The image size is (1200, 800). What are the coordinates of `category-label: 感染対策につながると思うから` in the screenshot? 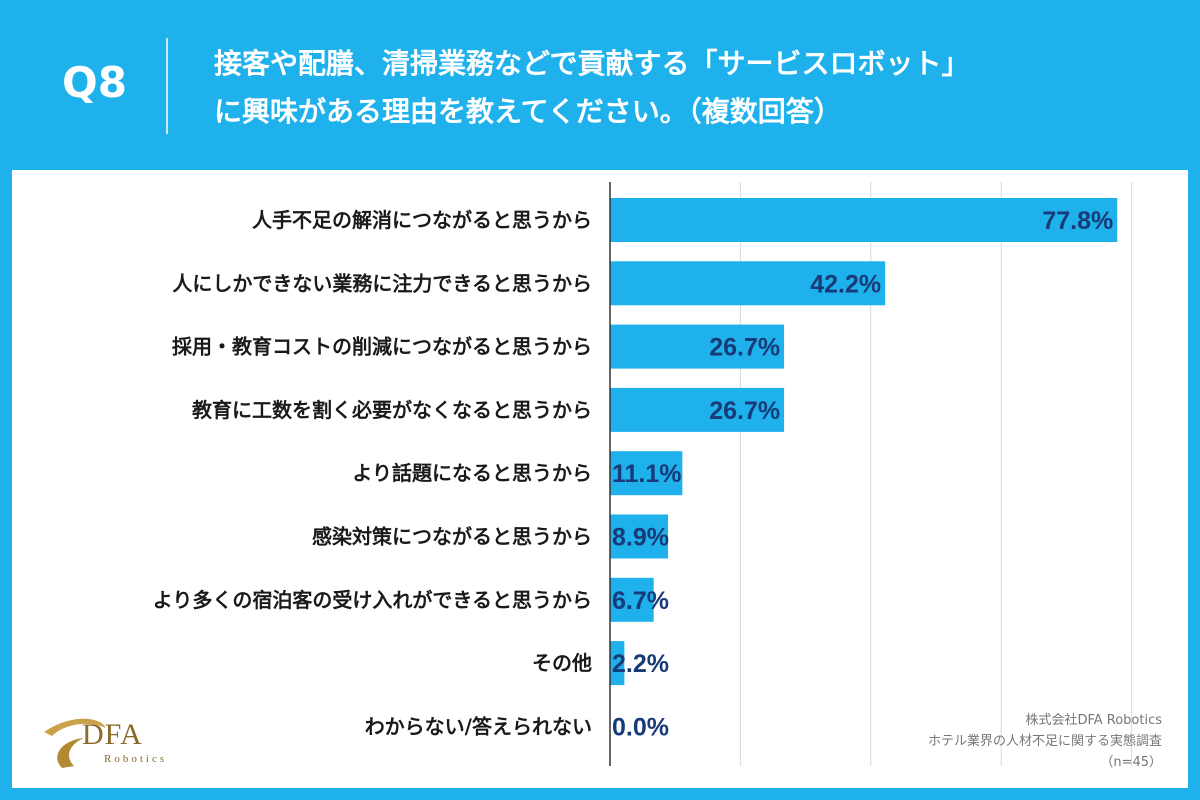 It's located at (452, 537).